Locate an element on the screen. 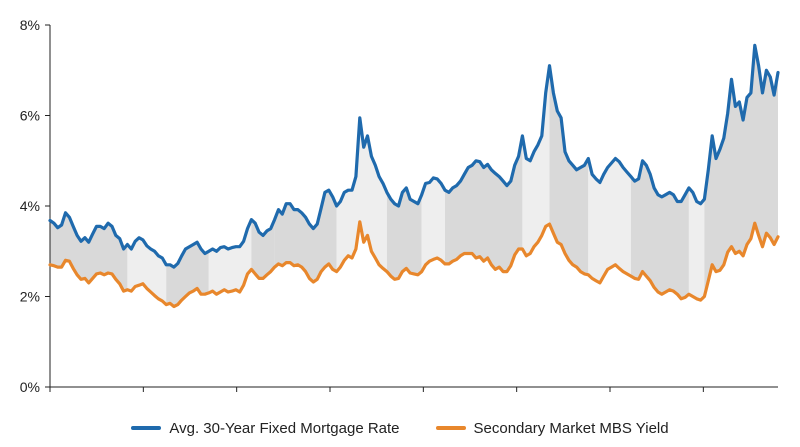 The image size is (800, 447). x-axis is located at coordinates (413, 389).